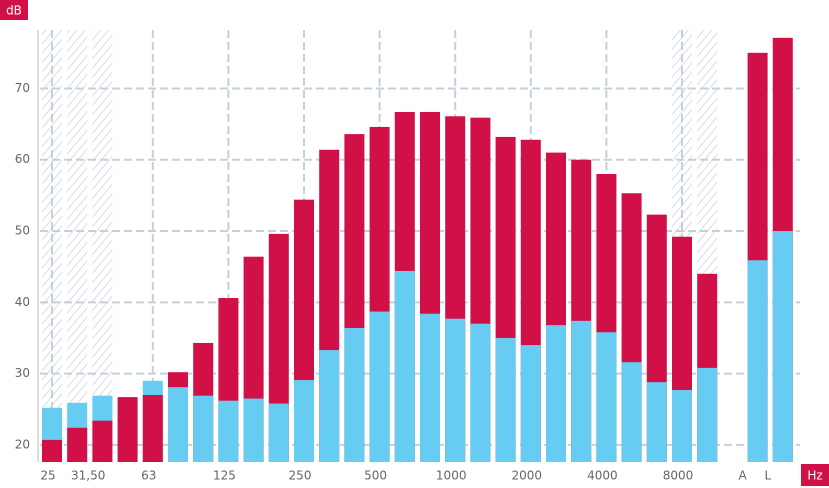  I want to click on x-tick-label: 1000, so click(451, 476).